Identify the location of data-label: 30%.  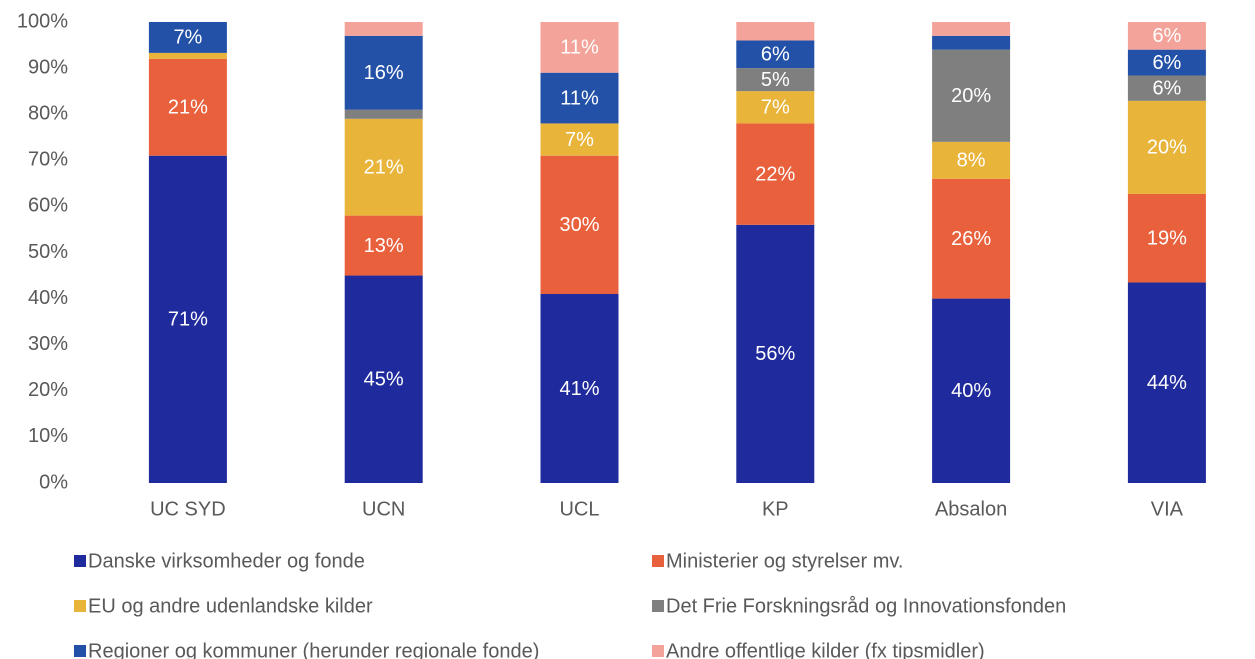
(579, 225).